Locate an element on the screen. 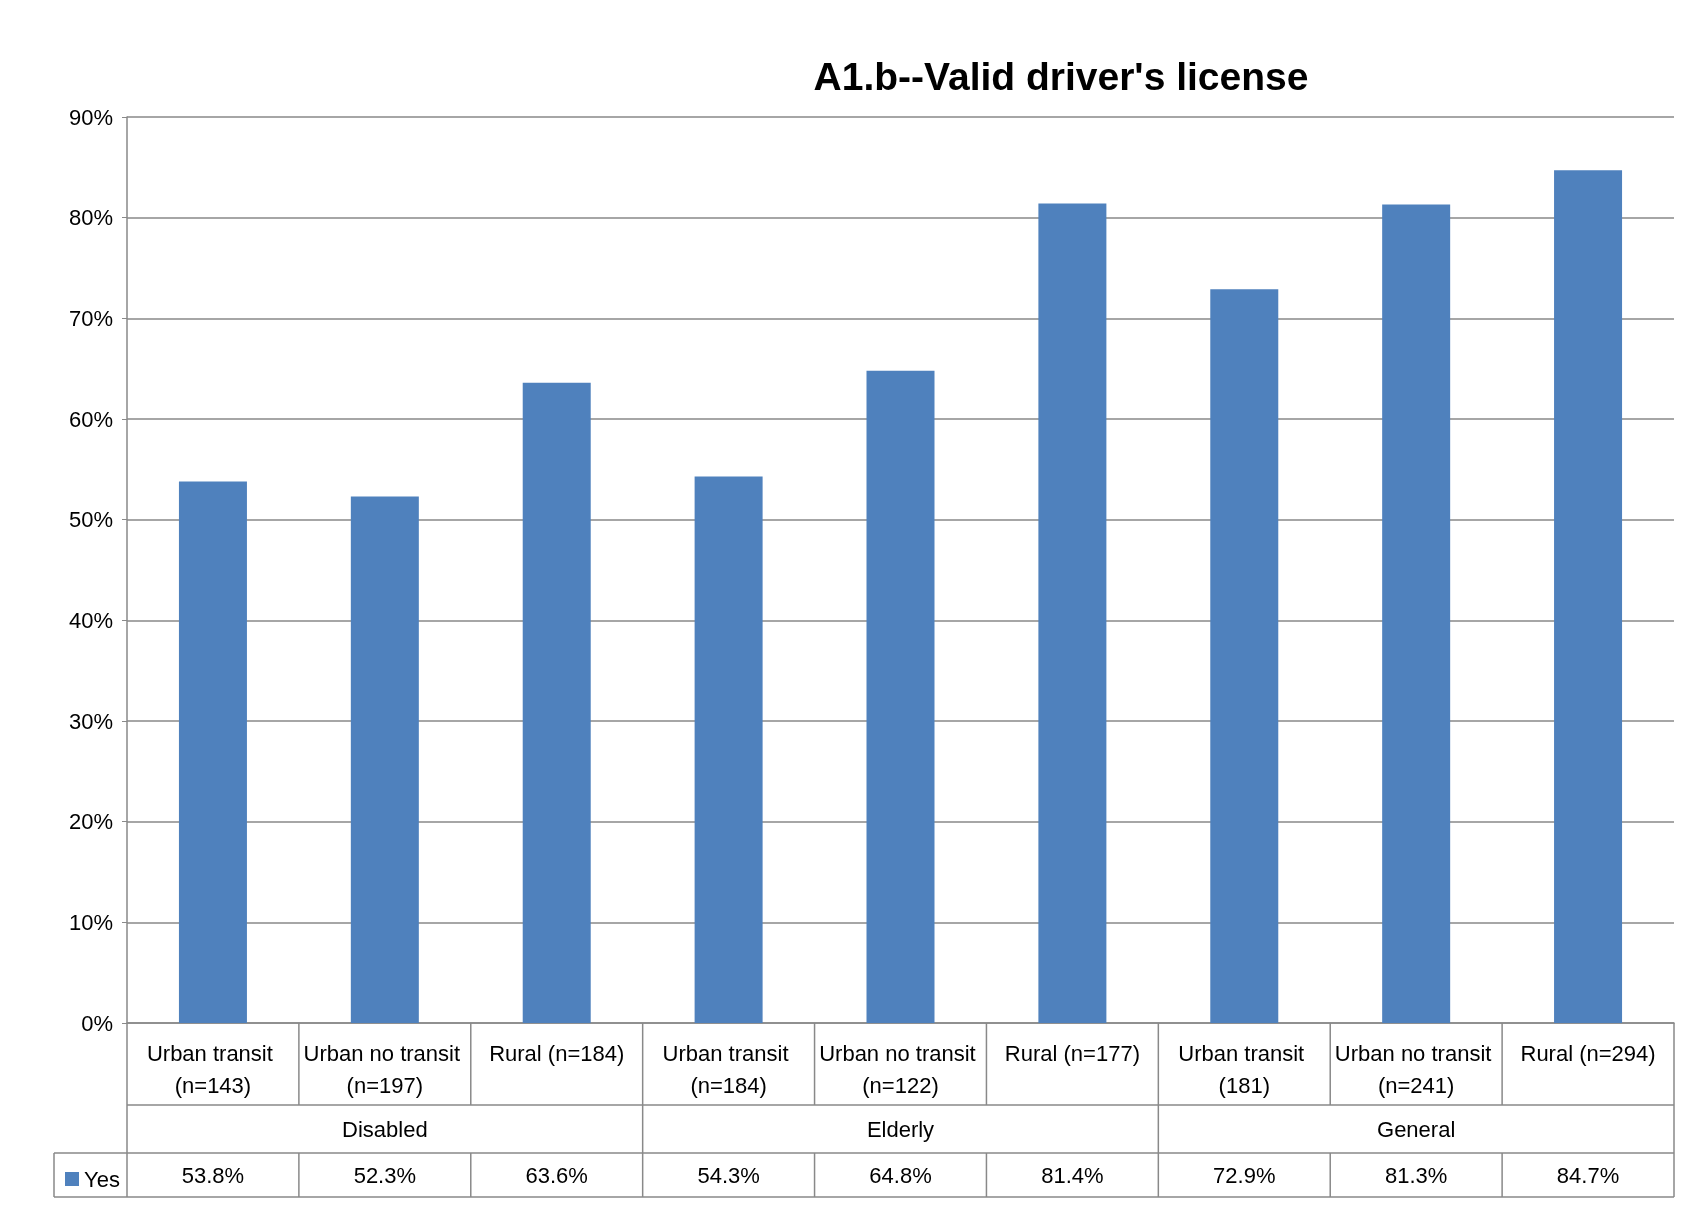 This screenshot has width=1701, height=1209. y-tick-label: 90% is located at coordinates (90, 117).